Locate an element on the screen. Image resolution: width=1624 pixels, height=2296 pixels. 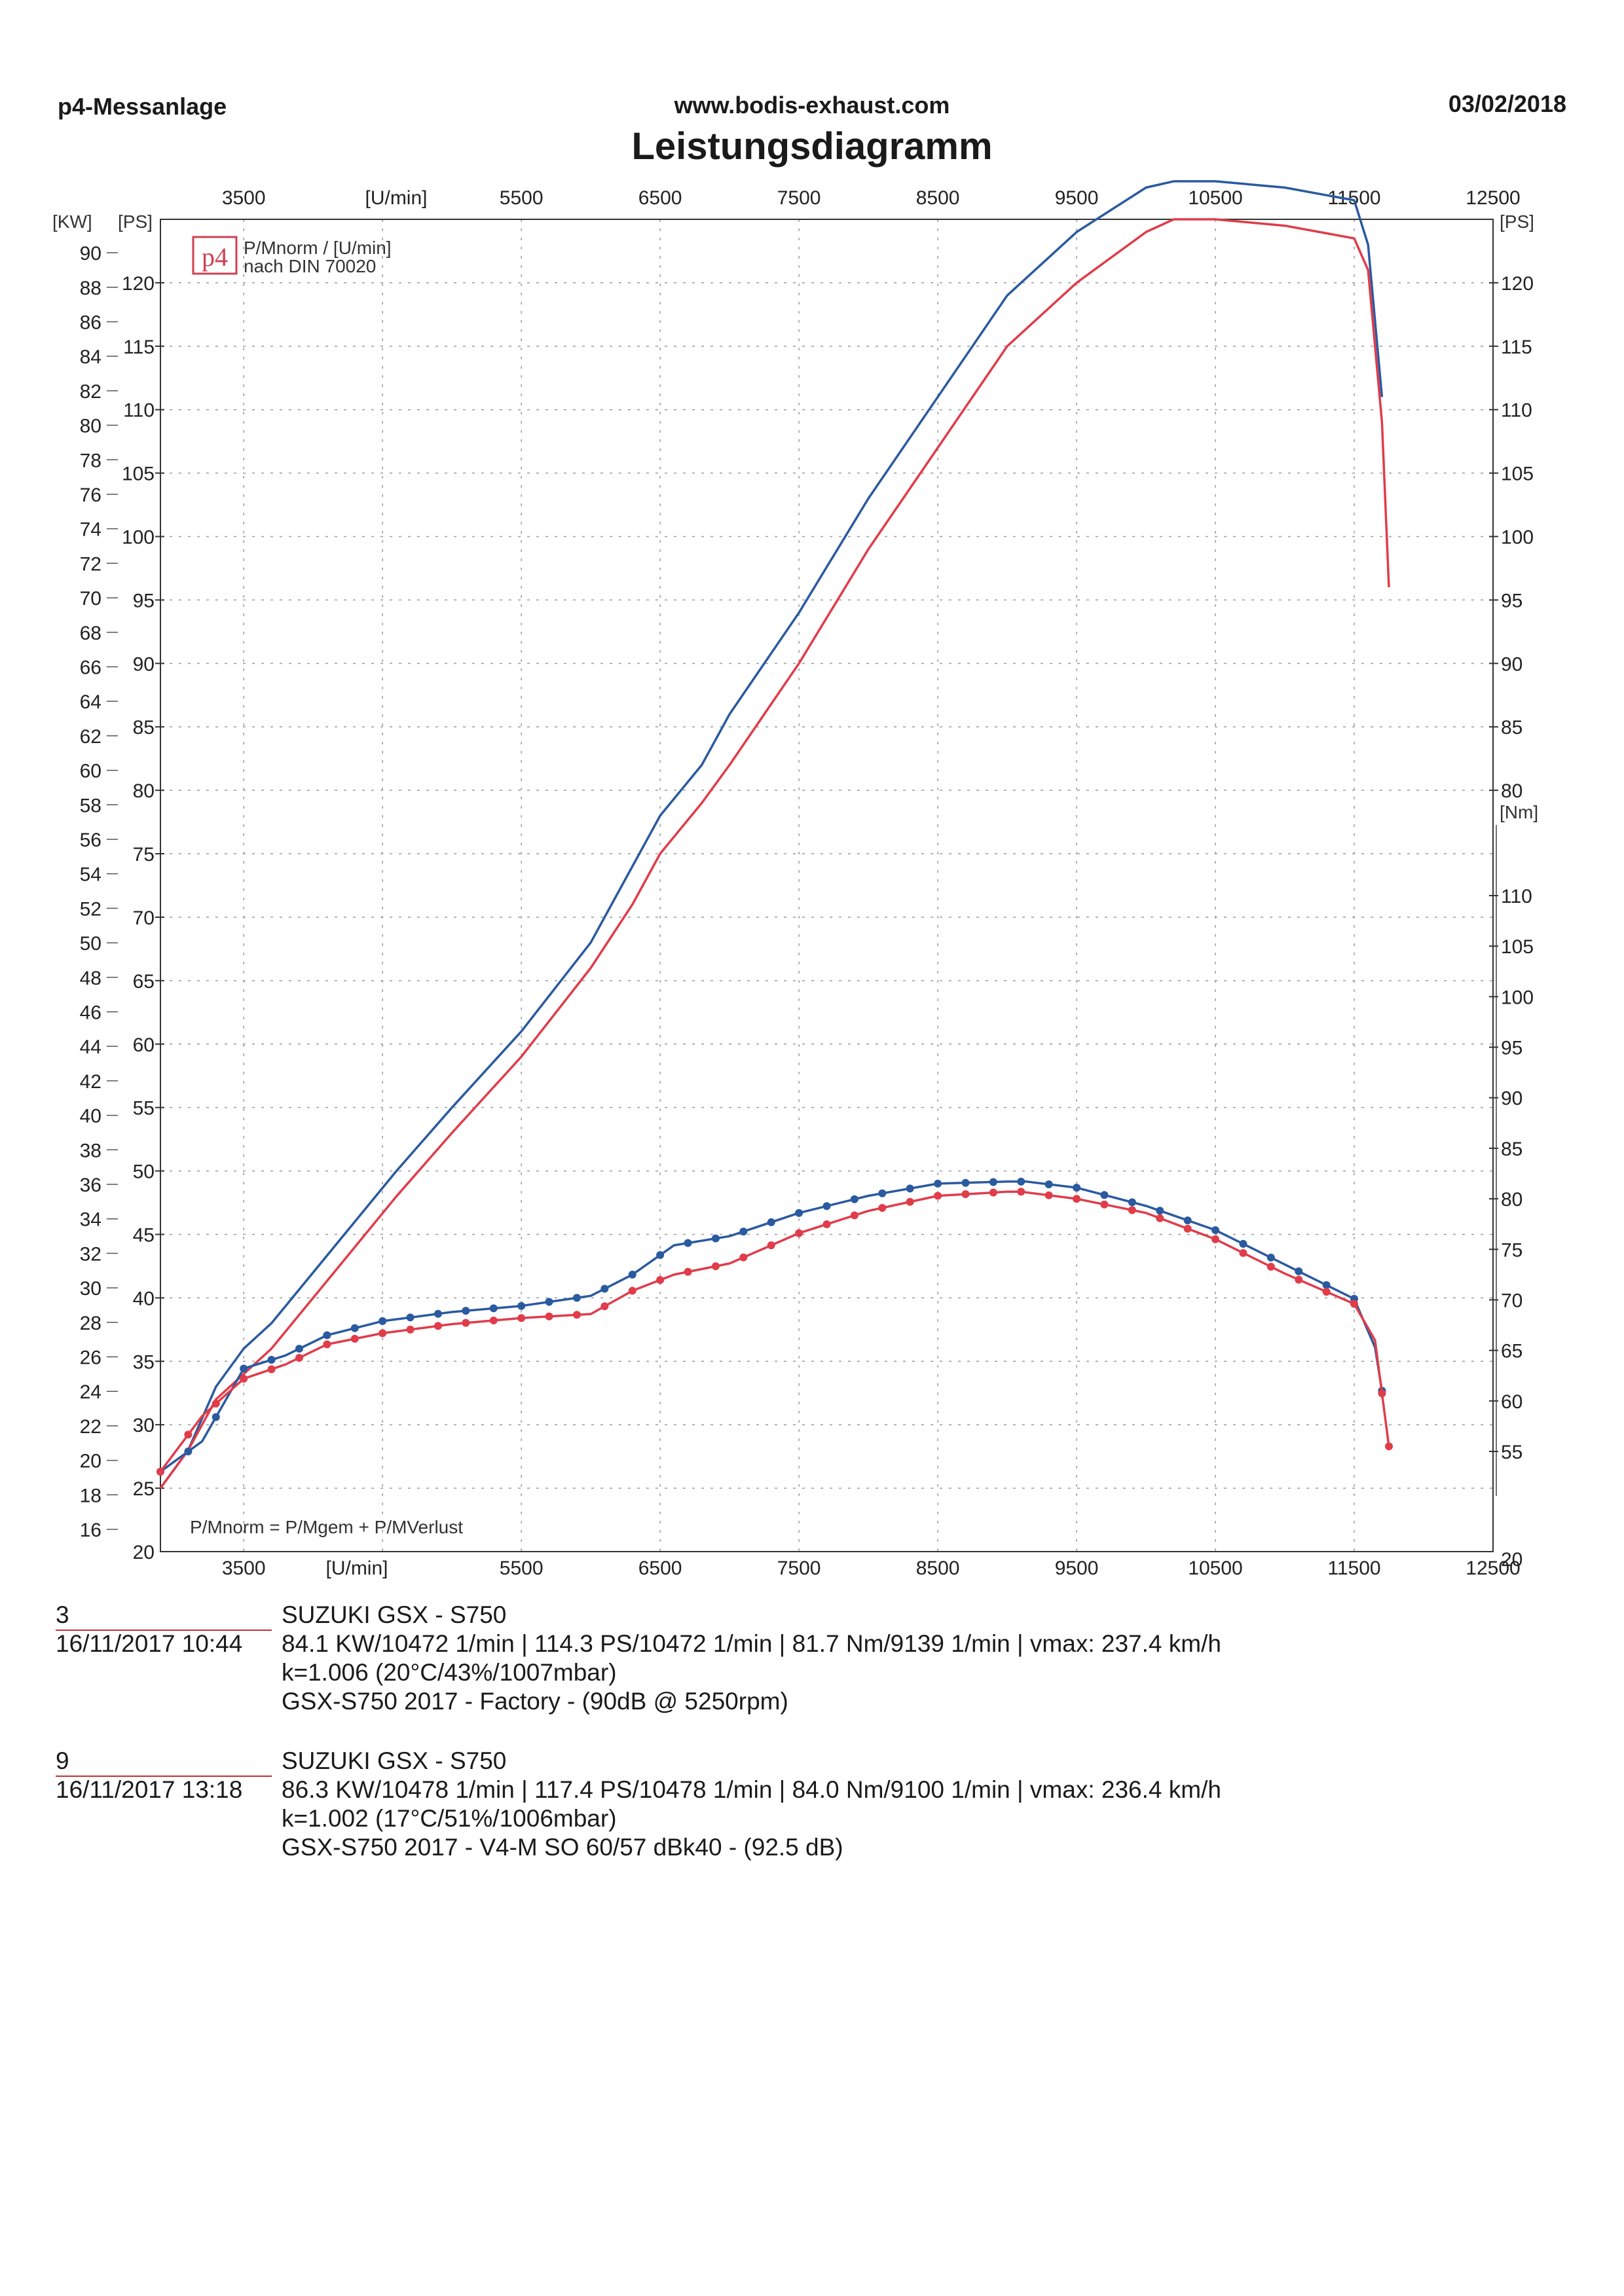
p4-logo: p4 is located at coordinates (215, 257).